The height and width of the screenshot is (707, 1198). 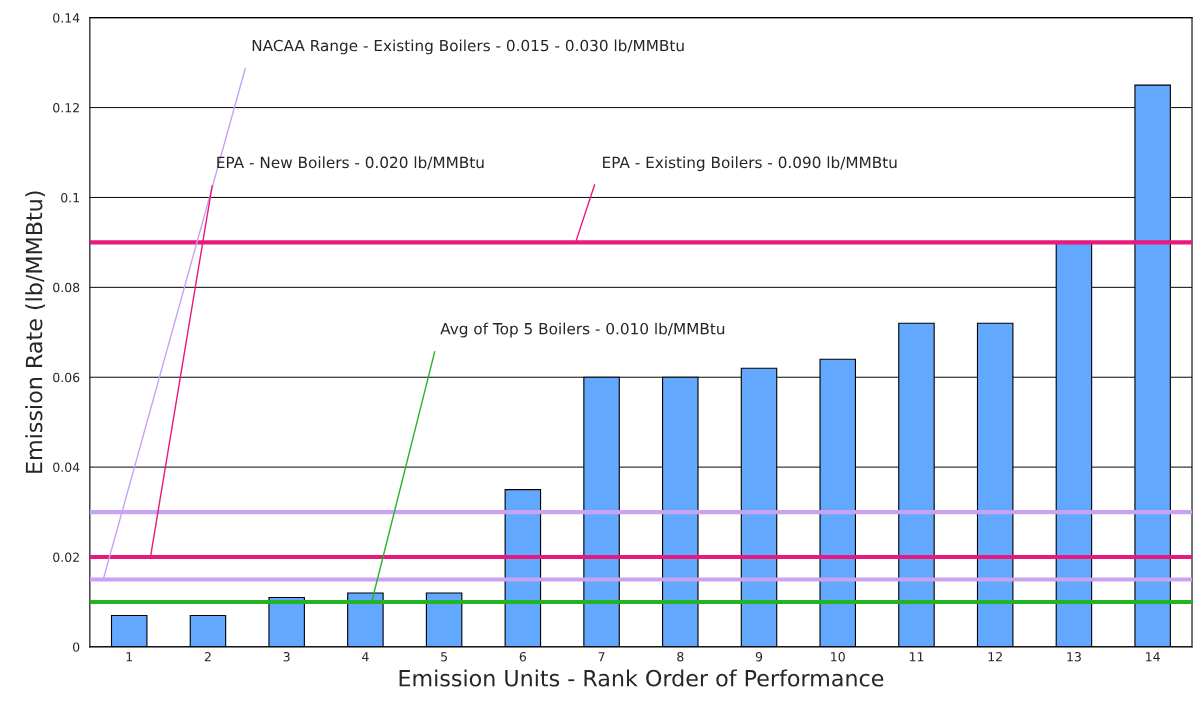 I want to click on ref-line-label: Avg of Top 5 Boilers - 0.010 lb/MMBtu, so click(x=582, y=330).